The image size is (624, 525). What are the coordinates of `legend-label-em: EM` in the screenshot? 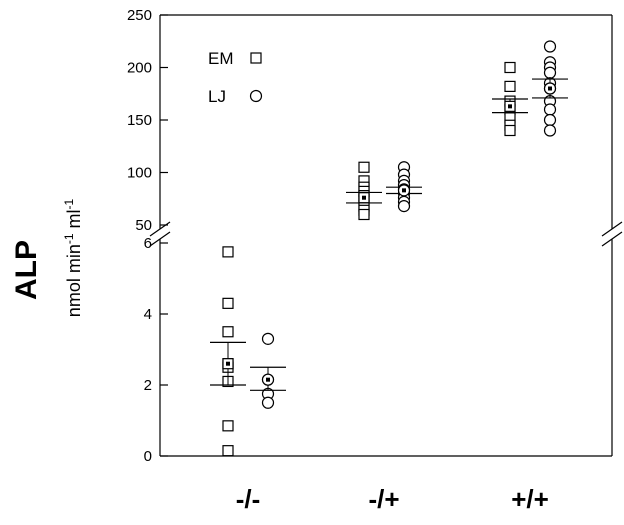 It's located at (221, 58).